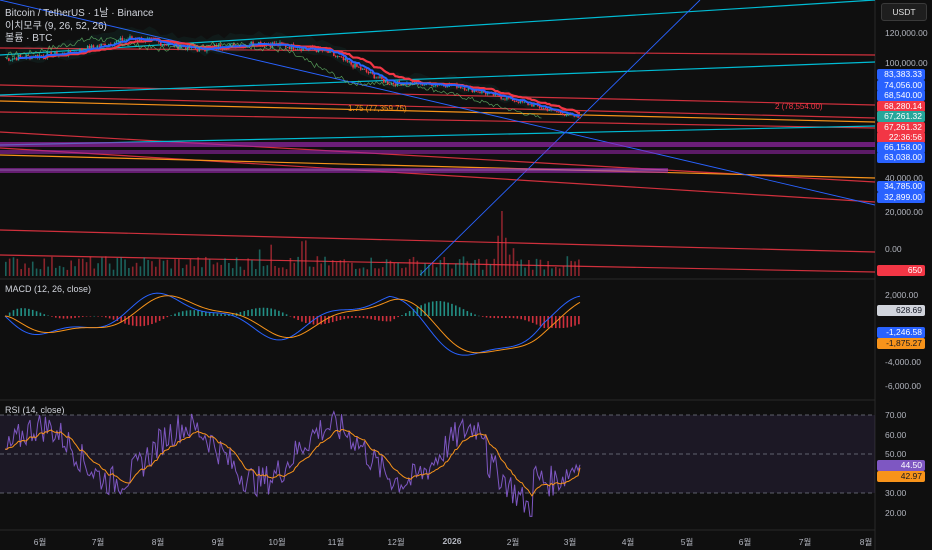 The image size is (932, 550). What do you see at coordinates (35, 410) in the screenshot?
I see `rsi-title: RSI (14, close)` at bounding box center [35, 410].